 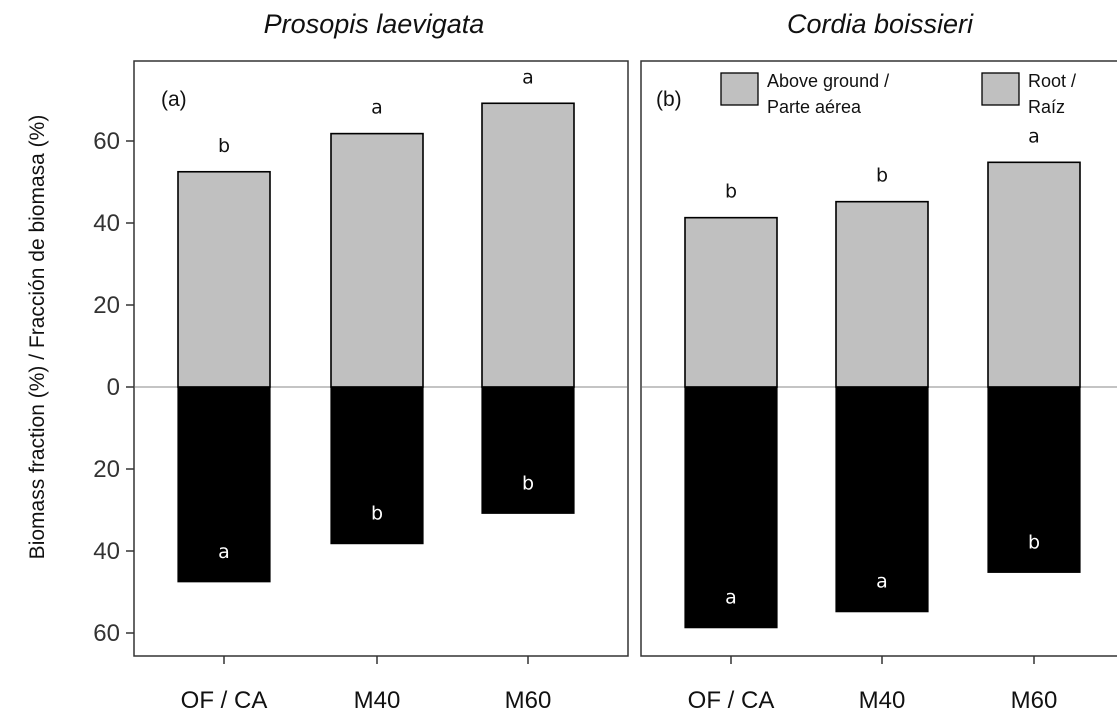 What do you see at coordinates (882, 700) in the screenshot?
I see `x-tick-label-b-1: M40` at bounding box center [882, 700].